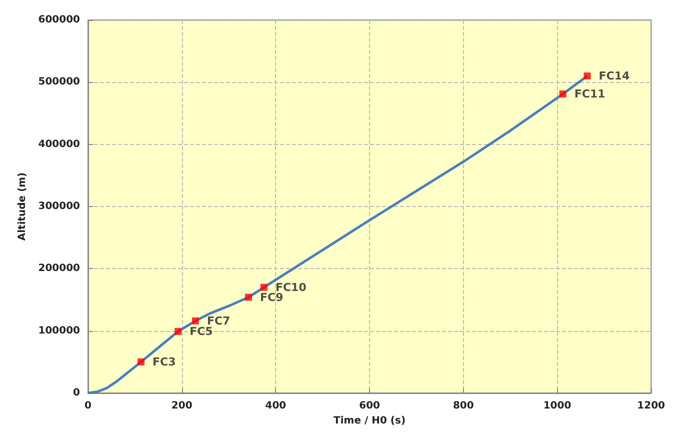  I want to click on y-tick-label: 100000, so click(59, 330).